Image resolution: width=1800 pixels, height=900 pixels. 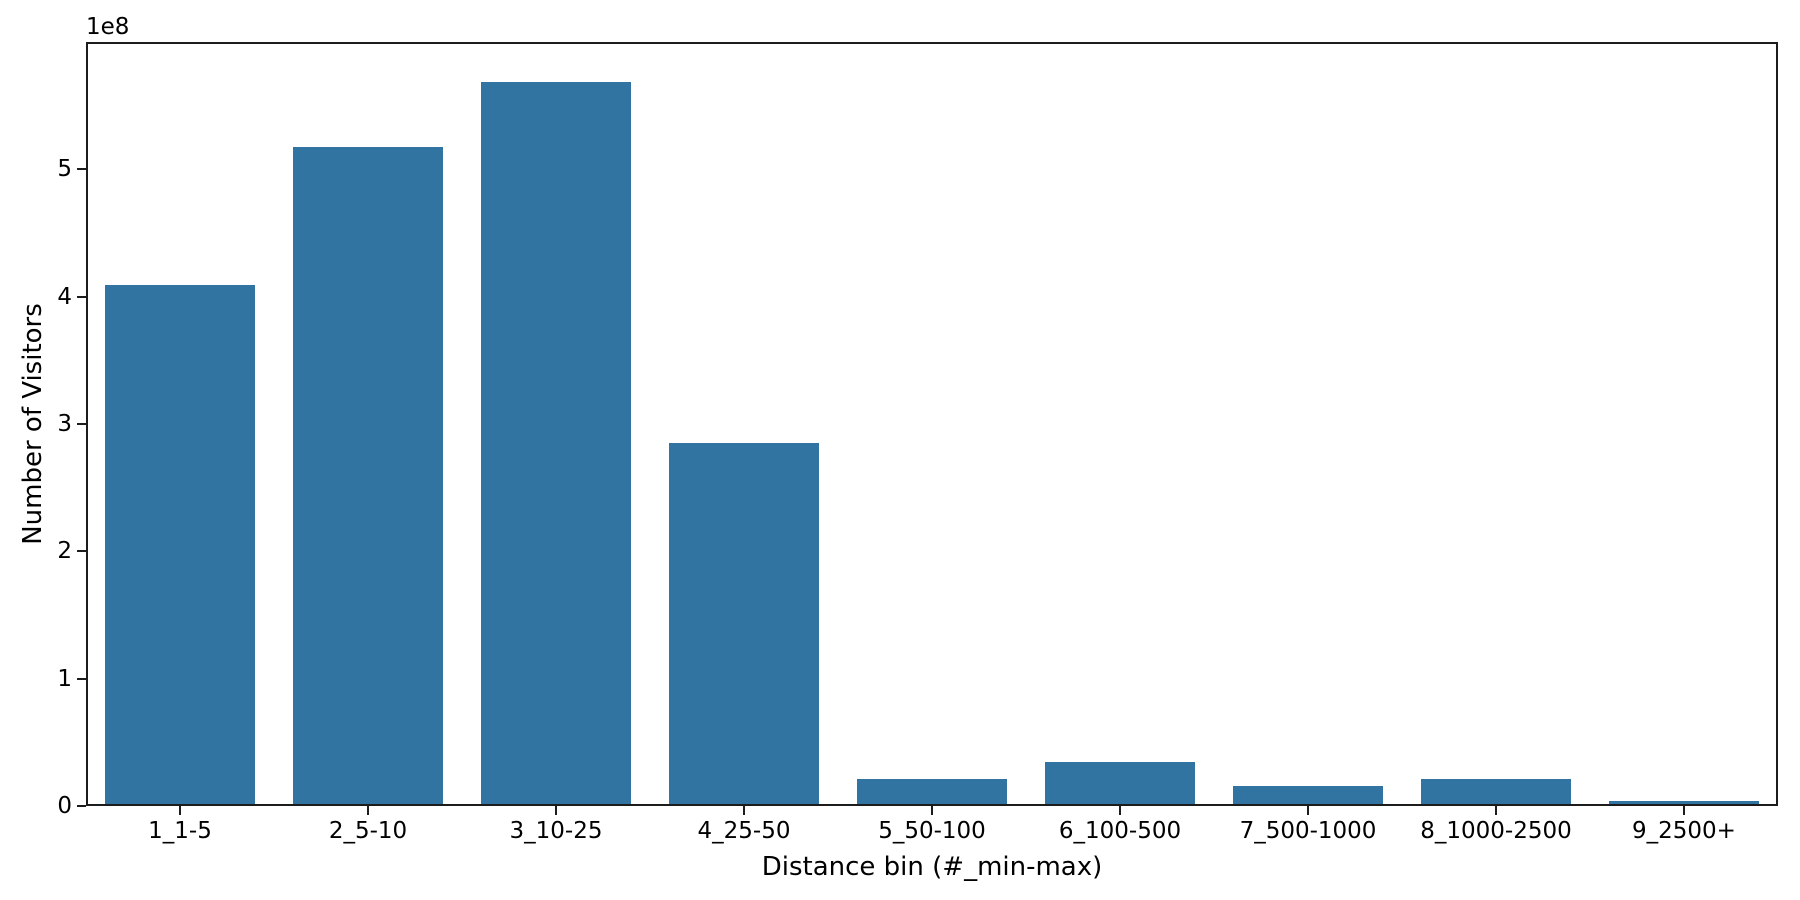 I want to click on y-tick-label: 2, so click(x=64, y=551).